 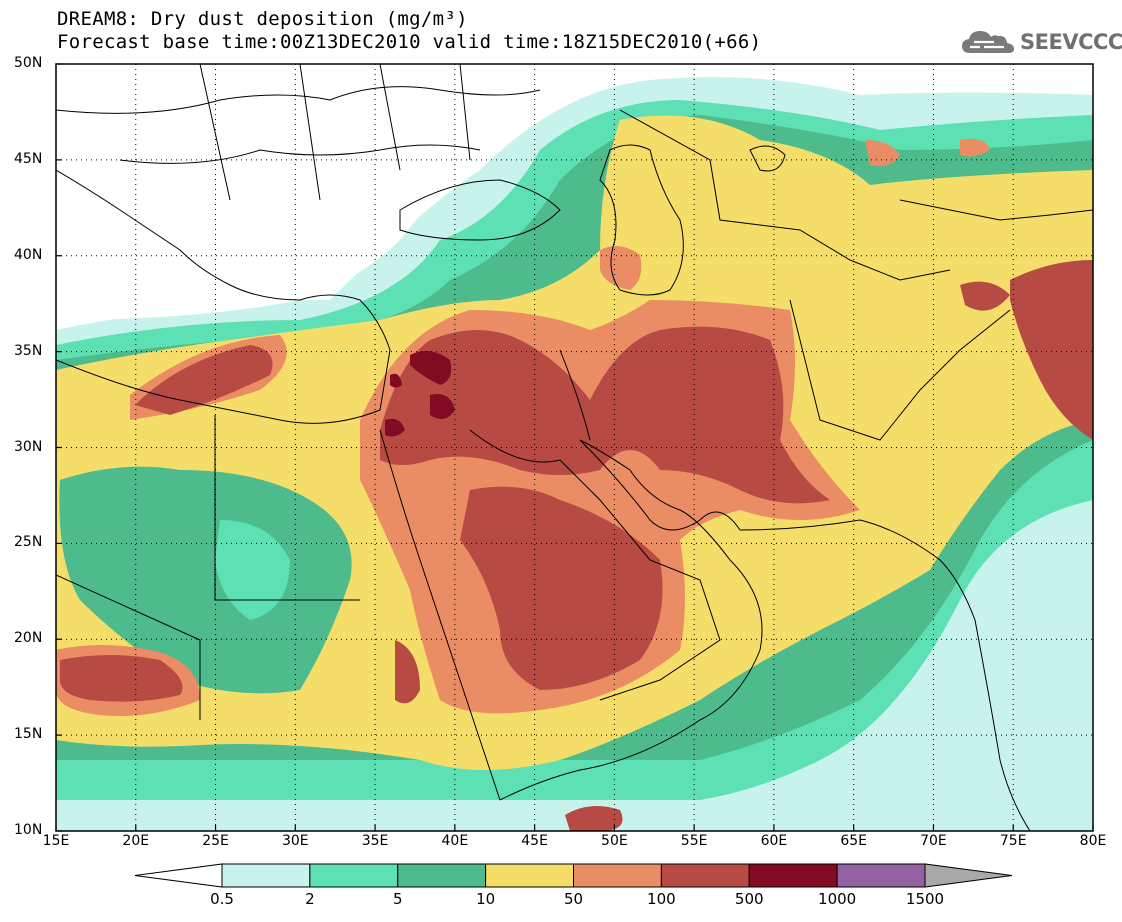 What do you see at coordinates (534, 841) in the screenshot?
I see `lon-tick-label: 45E` at bounding box center [534, 841].